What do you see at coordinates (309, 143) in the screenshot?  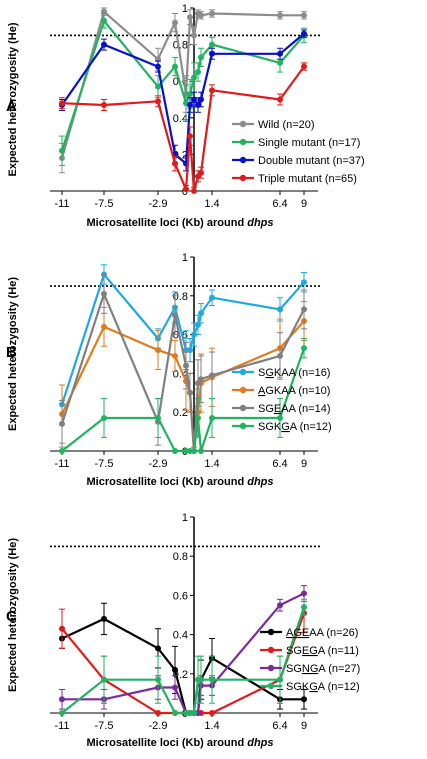 I see `legend-label: Single mutant (n=17)` at bounding box center [309, 143].